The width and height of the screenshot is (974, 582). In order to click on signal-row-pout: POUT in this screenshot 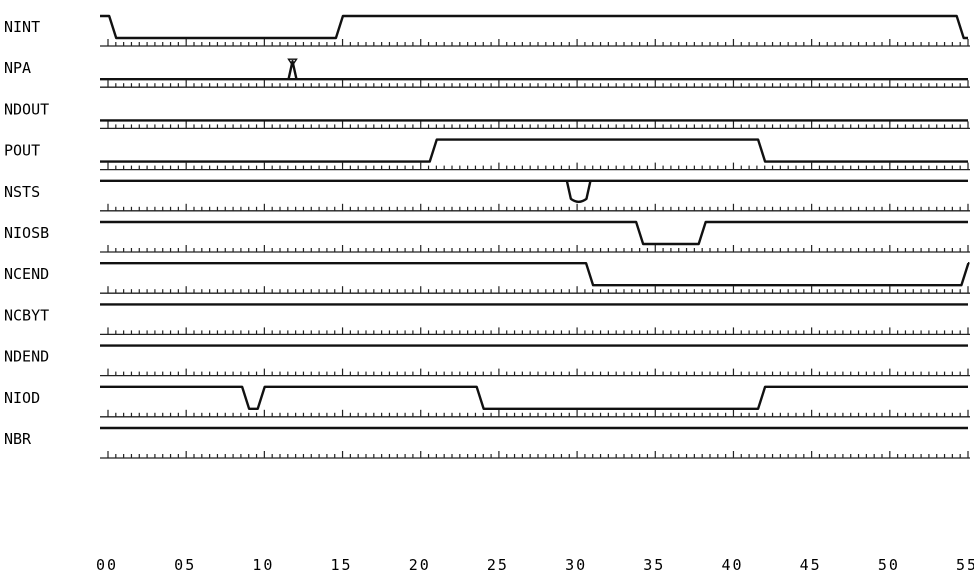, I will do `click(487, 154)`.